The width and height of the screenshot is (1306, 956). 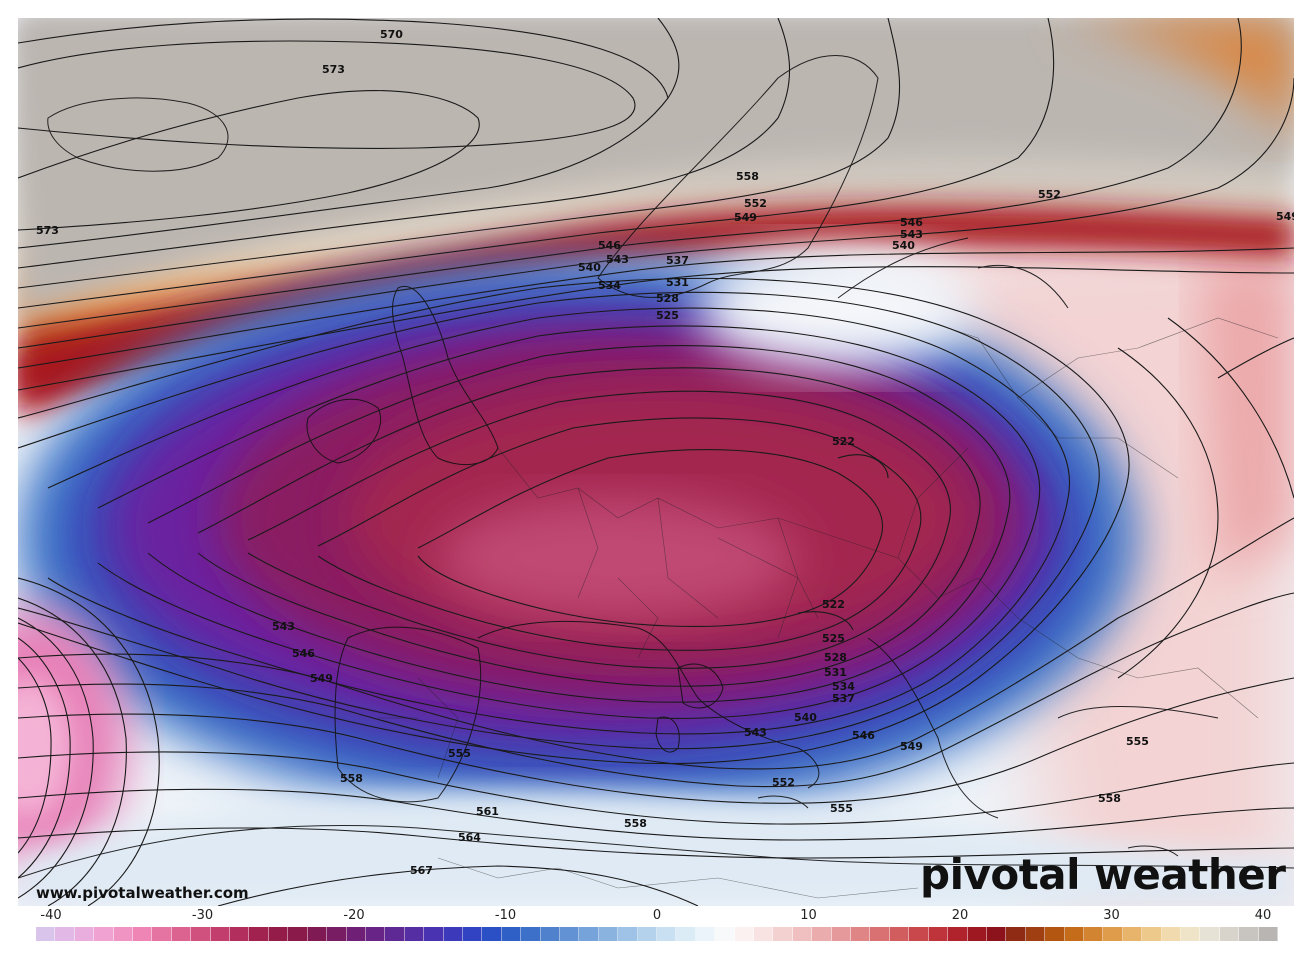 I want to click on contour-label: 564, so click(x=469, y=837).